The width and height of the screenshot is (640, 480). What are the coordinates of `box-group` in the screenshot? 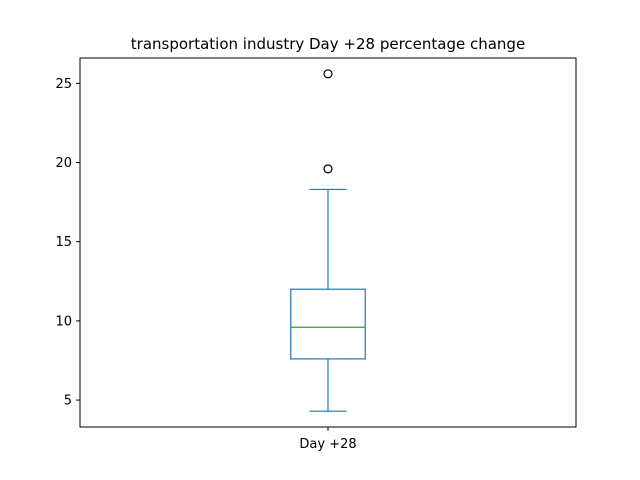 It's located at (328, 240).